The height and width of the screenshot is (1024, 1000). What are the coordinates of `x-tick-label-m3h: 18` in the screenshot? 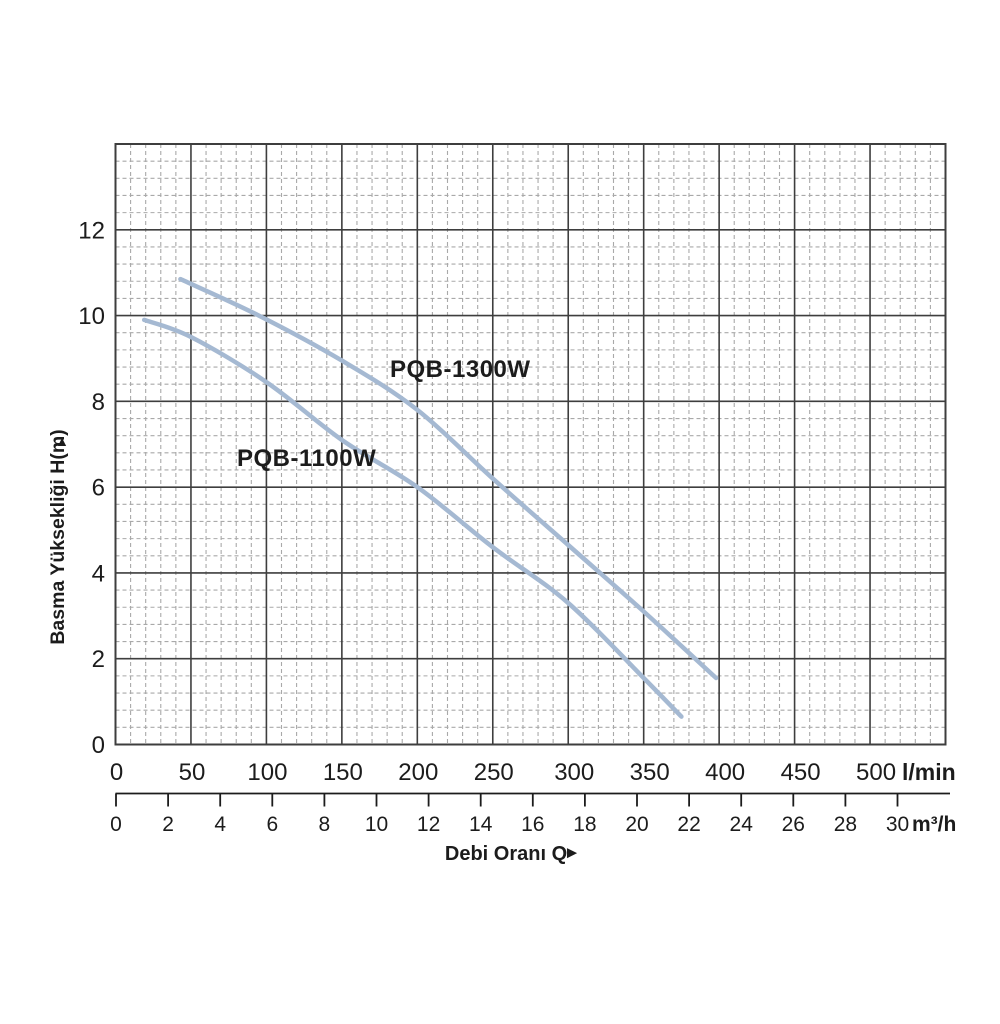 It's located at (584, 824).